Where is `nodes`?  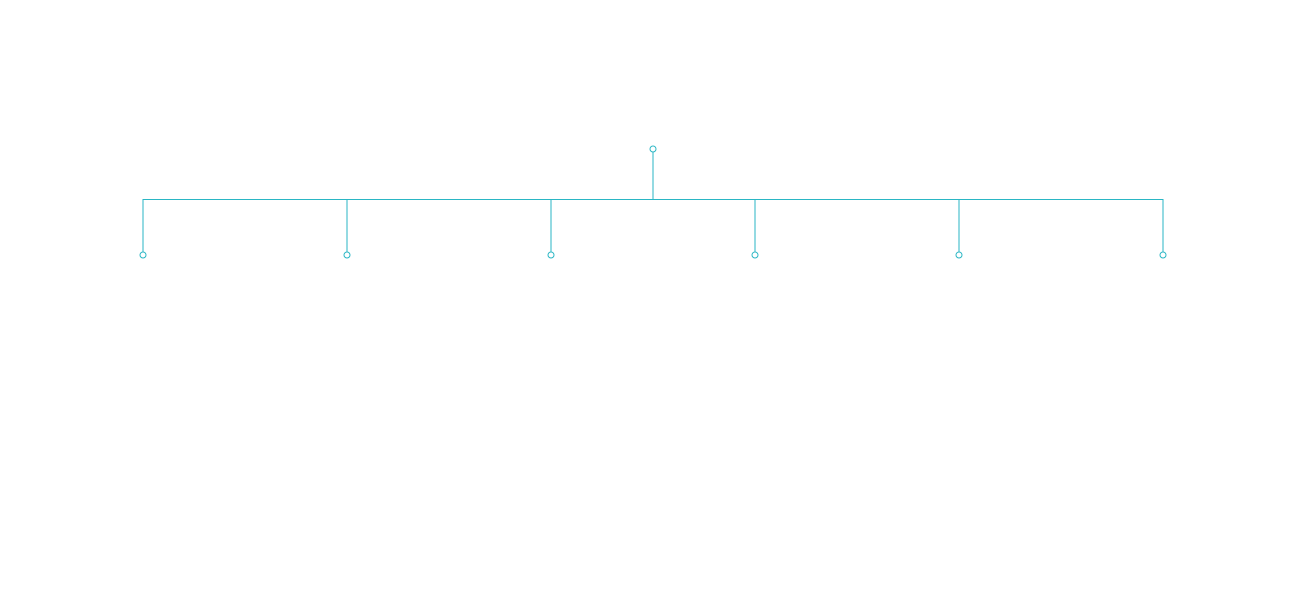
nodes is located at coordinates (653, 202).